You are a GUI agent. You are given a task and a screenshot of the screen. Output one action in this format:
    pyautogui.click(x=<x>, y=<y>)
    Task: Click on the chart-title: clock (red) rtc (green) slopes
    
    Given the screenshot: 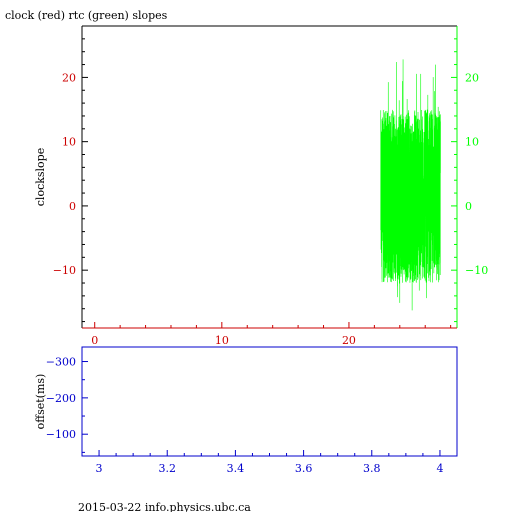 What is the action you would take?
    pyautogui.click(x=86, y=15)
    